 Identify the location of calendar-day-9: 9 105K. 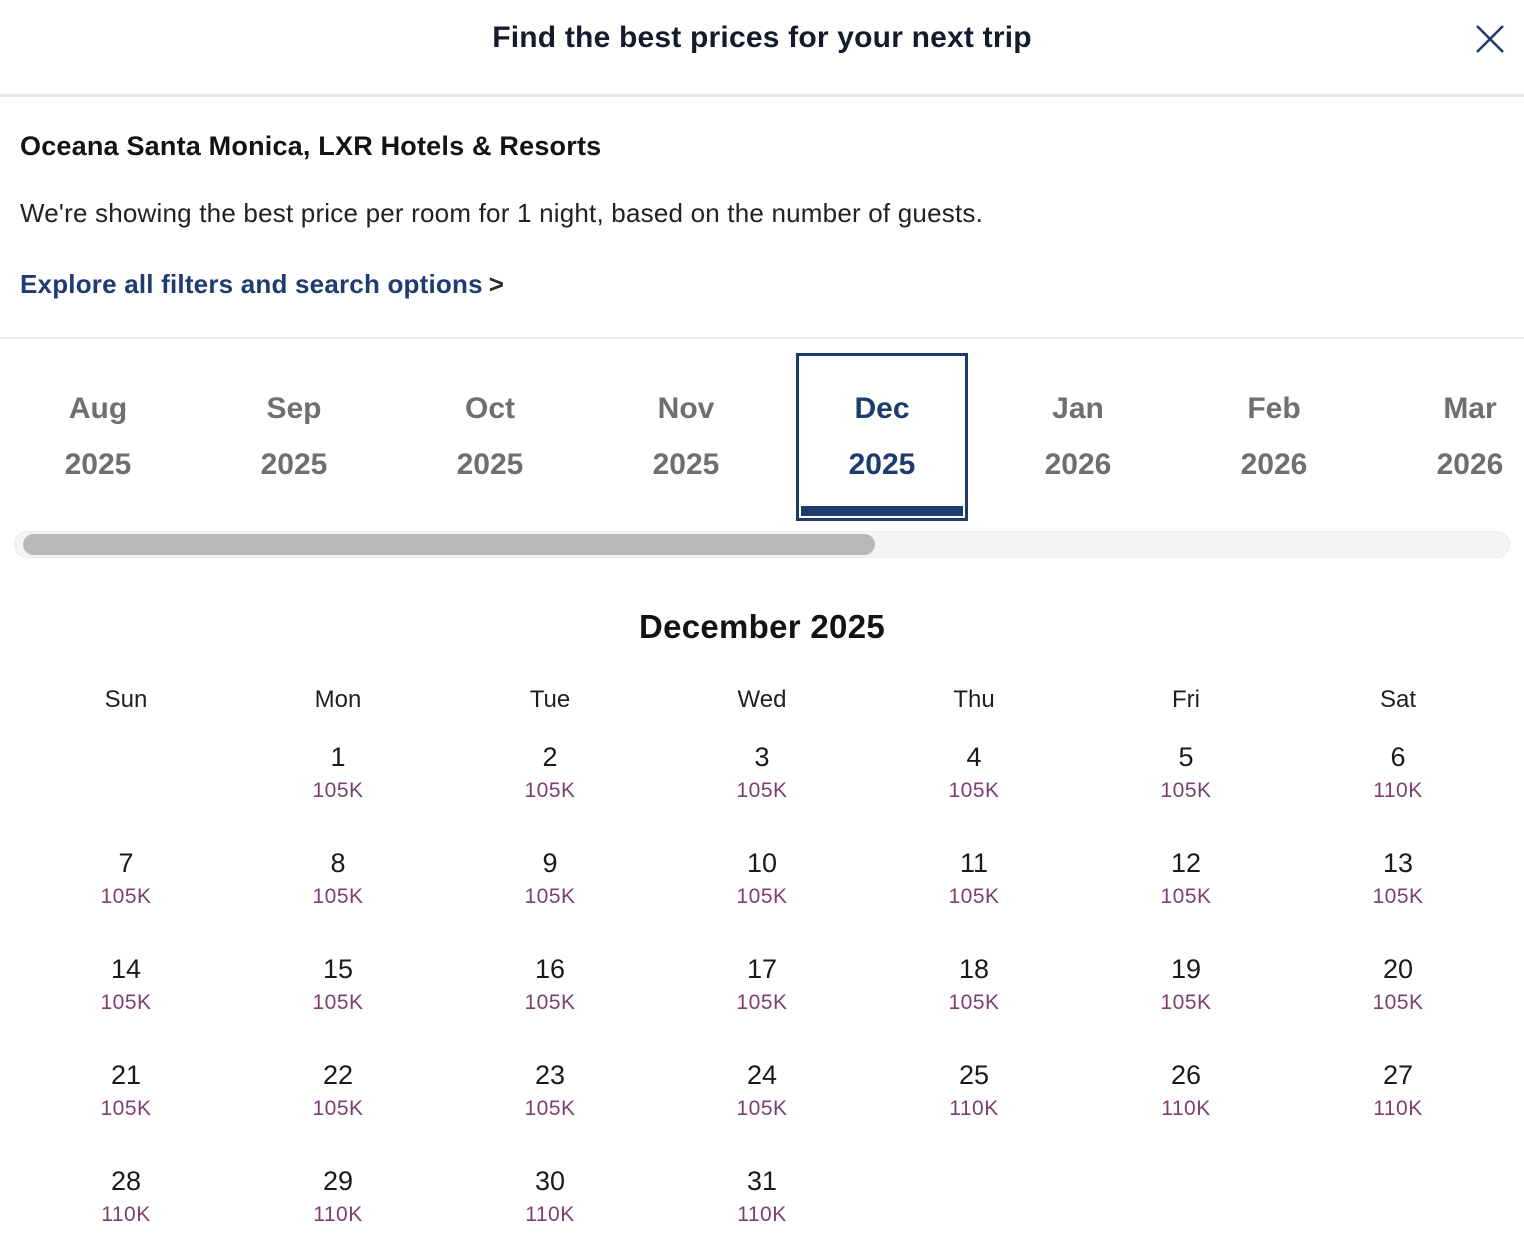
(550, 887).